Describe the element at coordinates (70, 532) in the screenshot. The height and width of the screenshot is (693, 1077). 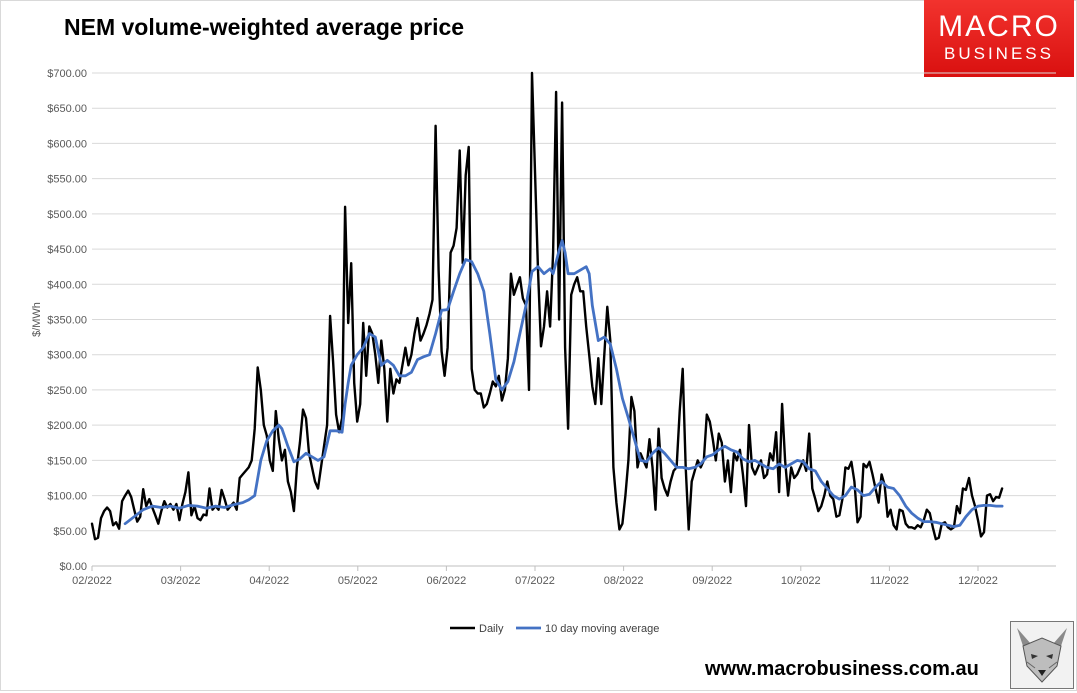
I see `y-tick-label: $50.00` at that location.